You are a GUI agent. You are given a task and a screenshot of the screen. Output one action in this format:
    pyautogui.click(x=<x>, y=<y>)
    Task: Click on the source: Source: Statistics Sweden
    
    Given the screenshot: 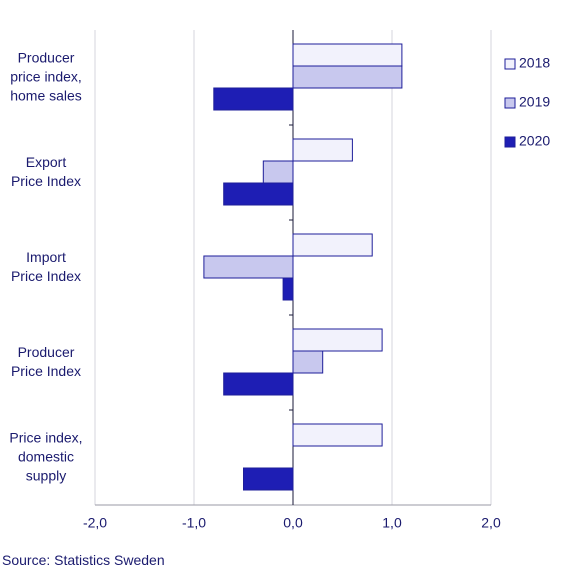 What is the action you would take?
    pyautogui.click(x=83, y=560)
    